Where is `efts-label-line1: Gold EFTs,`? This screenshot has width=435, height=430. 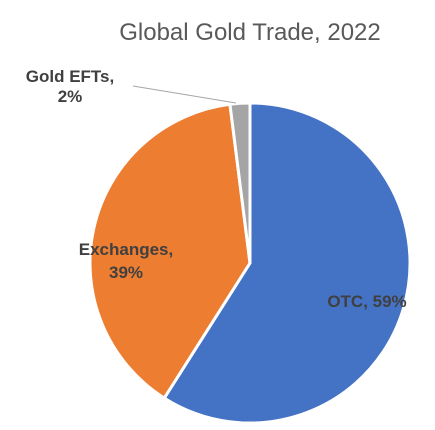
efts-label-line1: Gold EFTs, is located at coordinates (70, 76).